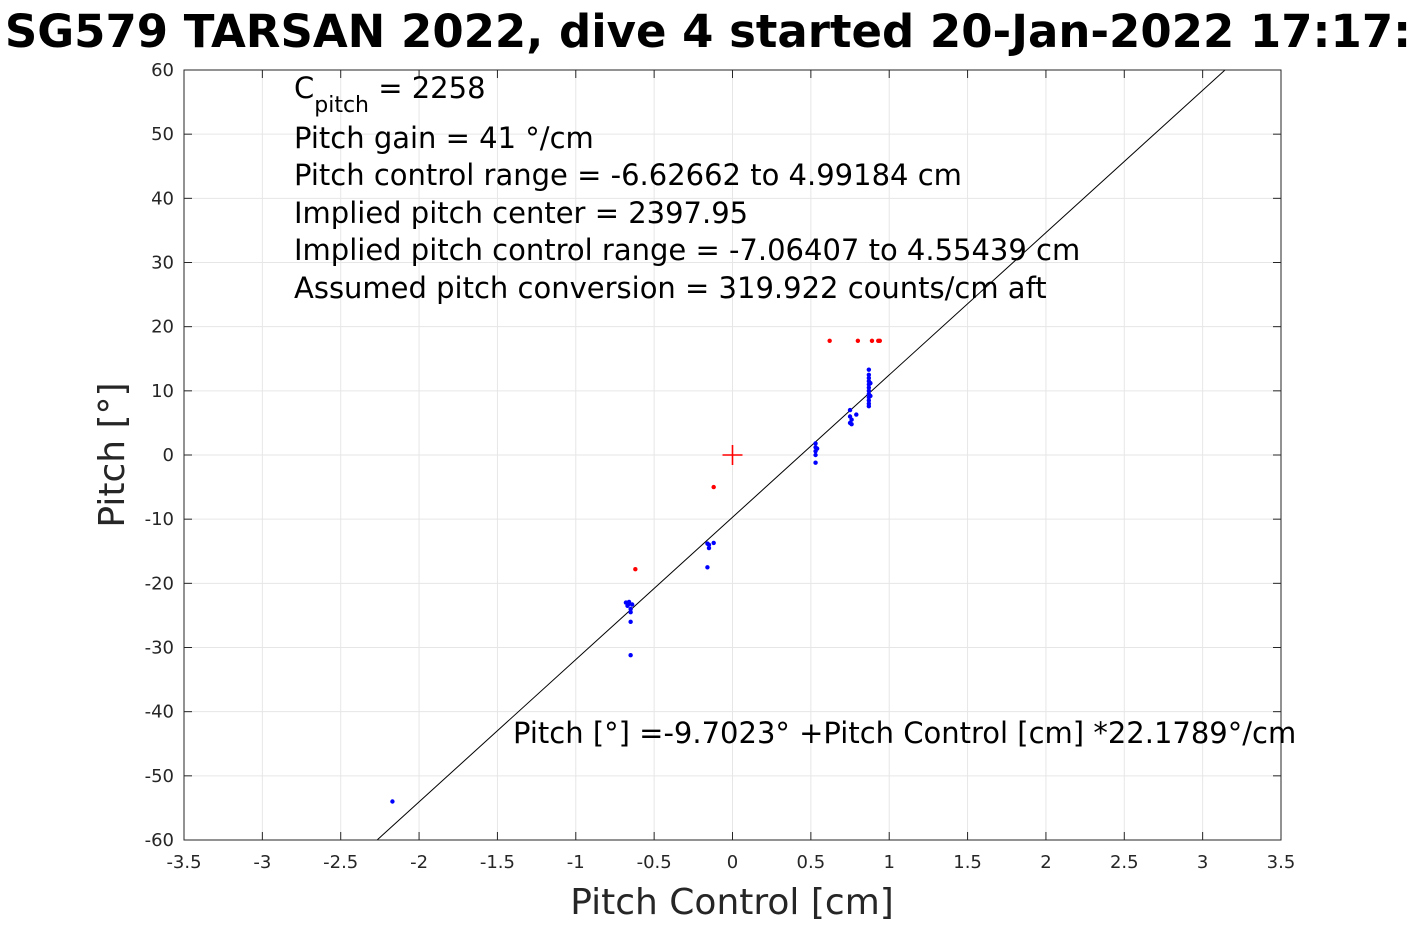 This screenshot has width=1417, height=945. What do you see at coordinates (162, 263) in the screenshot?
I see `y-tick-label: 30` at bounding box center [162, 263].